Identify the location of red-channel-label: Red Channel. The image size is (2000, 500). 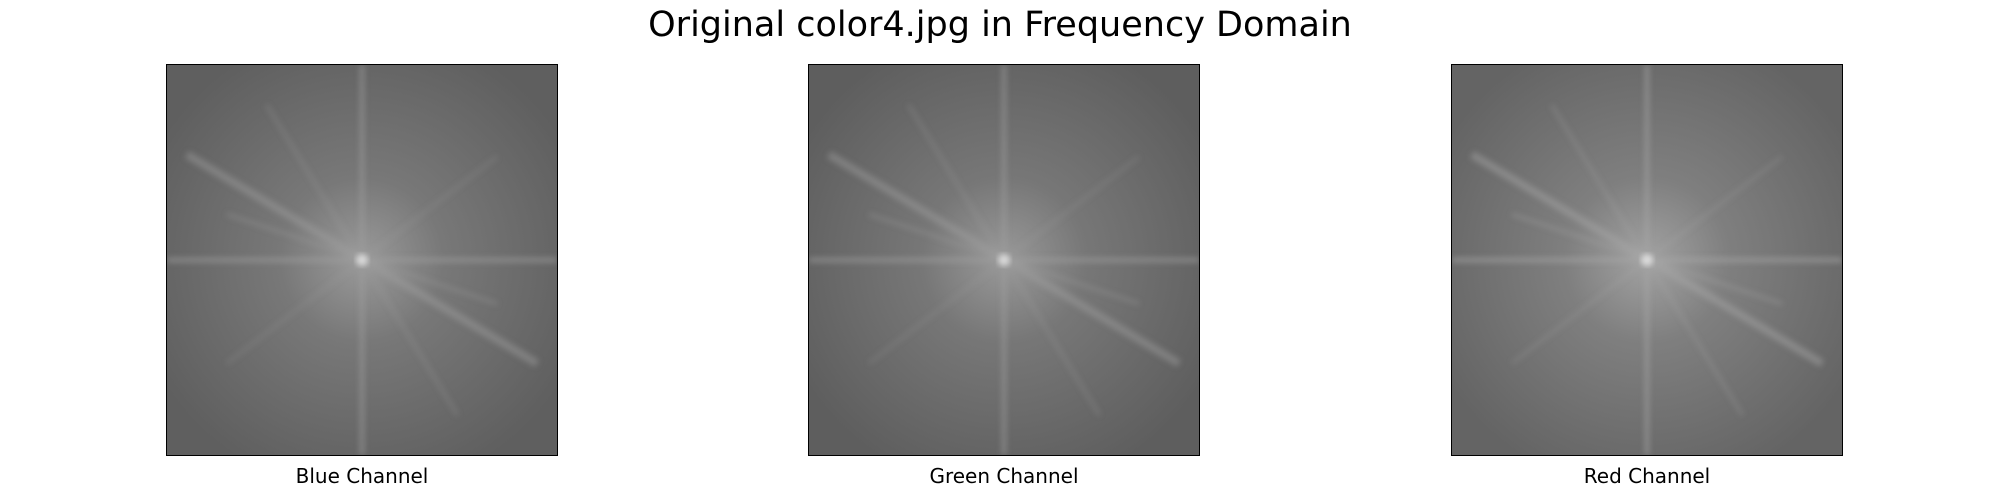
(1647, 476).